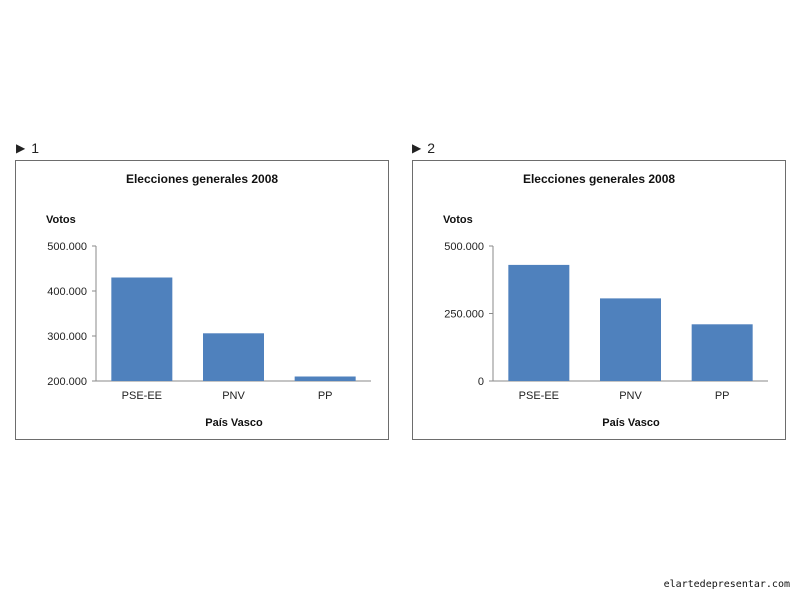 The height and width of the screenshot is (600, 800). What do you see at coordinates (726, 584) in the screenshot?
I see `watermark: elartedepresentar.com` at bounding box center [726, 584].